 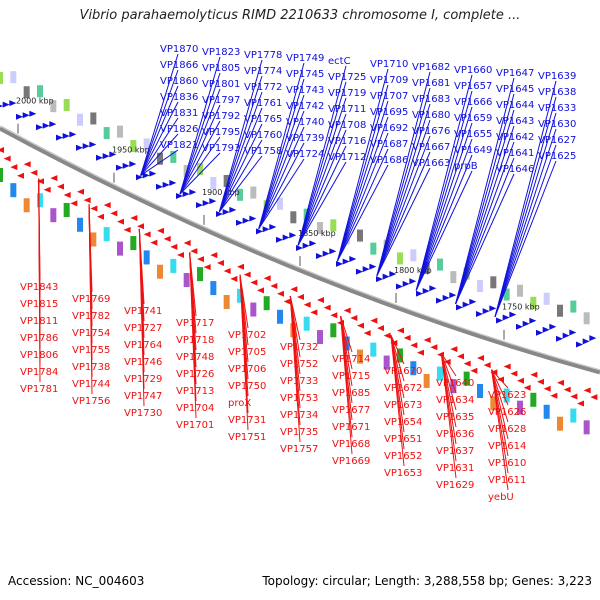 What do you see at coordinates (91, 401) in the screenshot?
I see `reverse-gene-label: VP1756` at bounding box center [91, 401].